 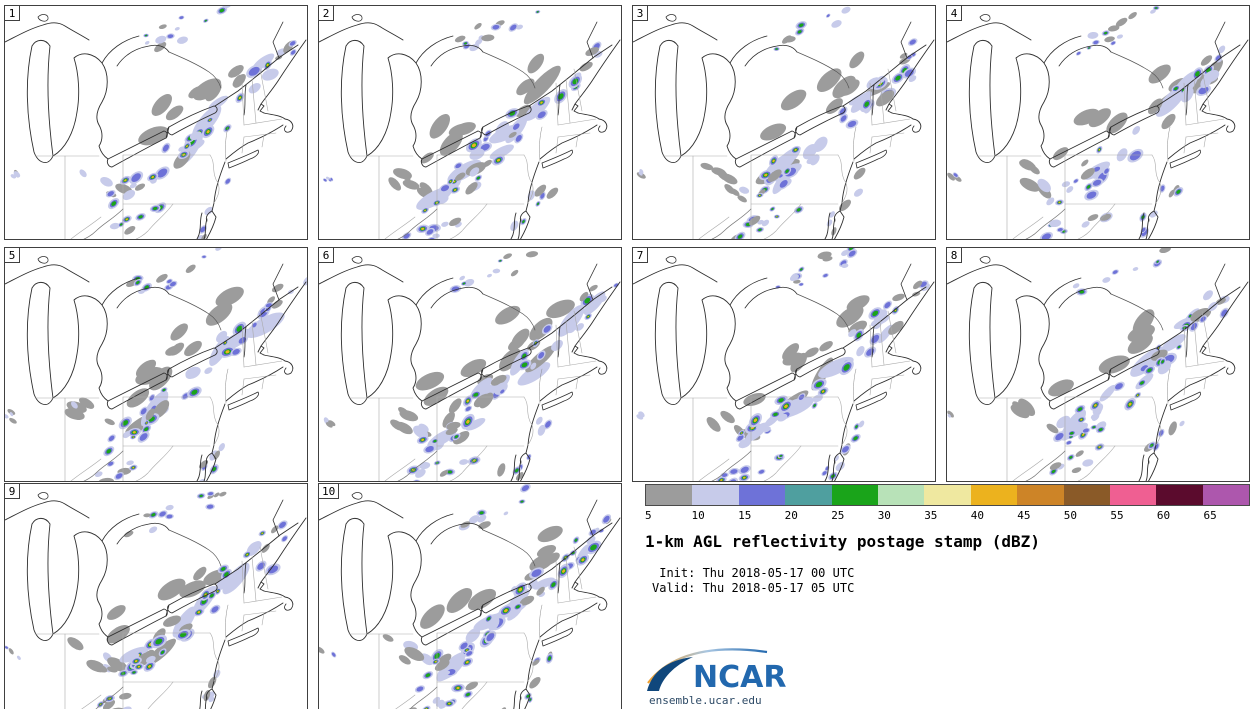 I want to click on colorbar-tick: 40, so click(x=977, y=515).